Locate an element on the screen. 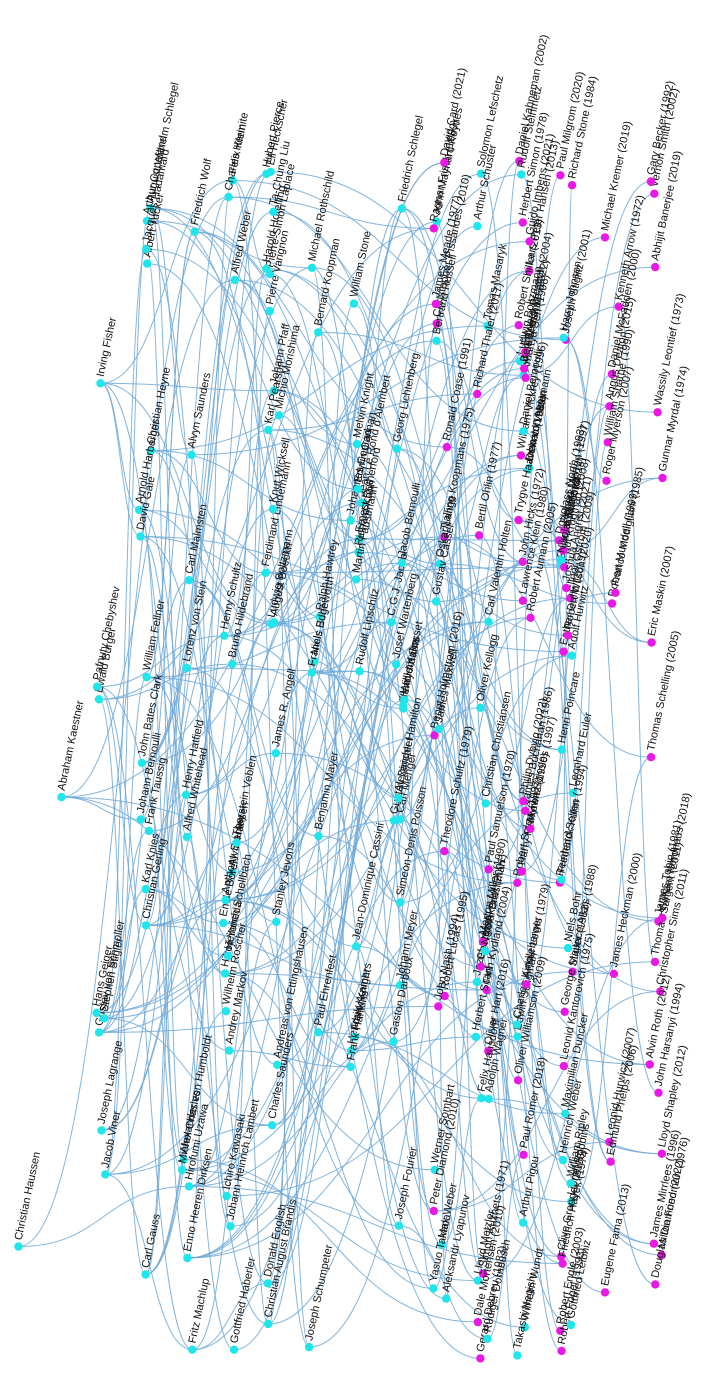  person-node: Arthur Schuster is located at coordinates (485, 187).